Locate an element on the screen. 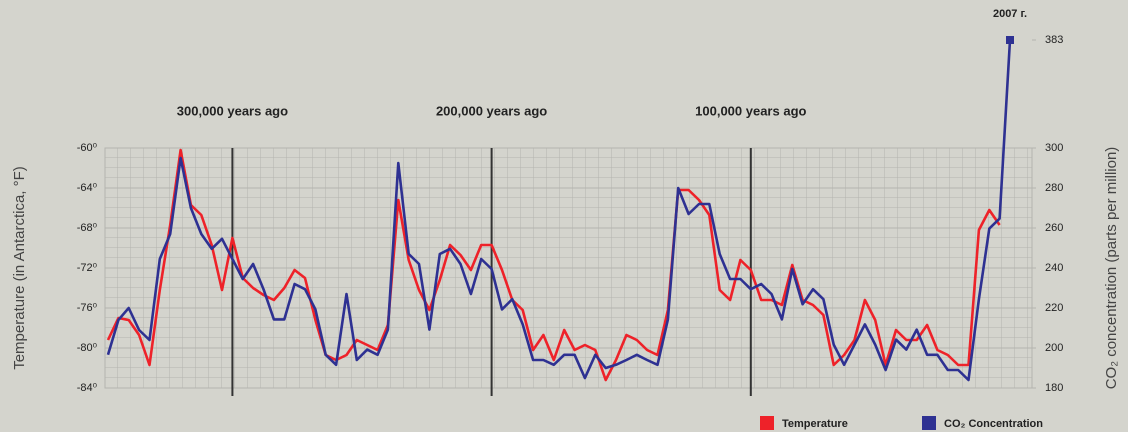 The height and width of the screenshot is (432, 1128). annotation: 2007 г. is located at coordinates (1010, 14).